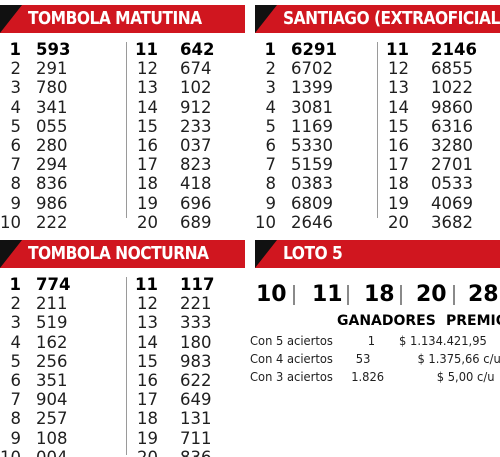  Describe the element at coordinates (196, 184) in the screenshot. I see `drawn-number: 418` at that location.